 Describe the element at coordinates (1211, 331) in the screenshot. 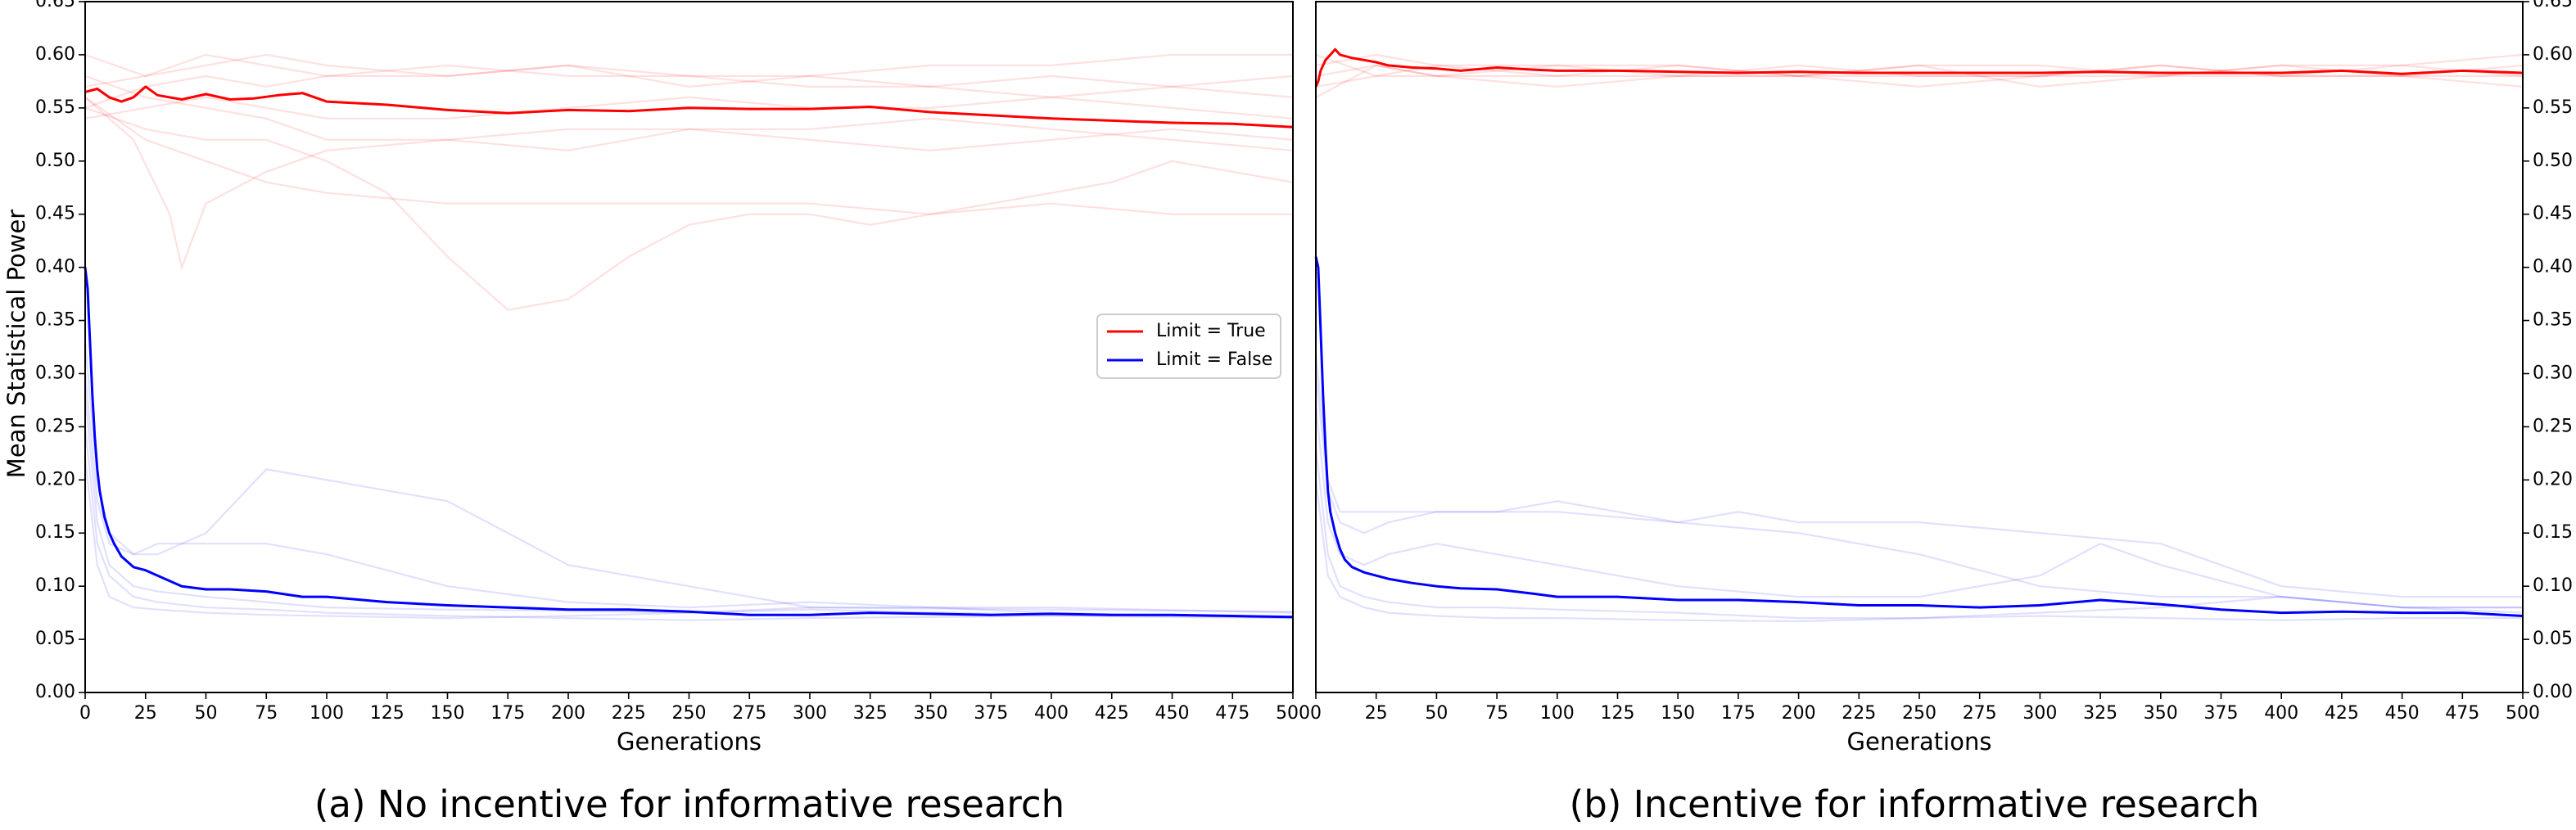

I see `legend-label-limit-true: Limit = True` at that location.